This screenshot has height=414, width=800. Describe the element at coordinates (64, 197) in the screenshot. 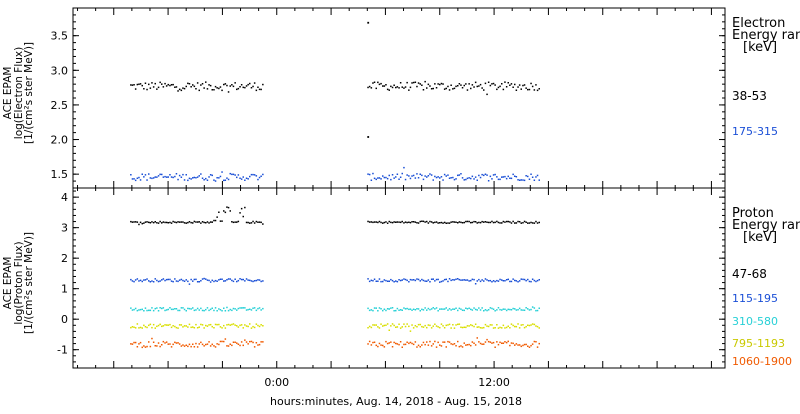

I see `ytick-label-proton: 4` at that location.